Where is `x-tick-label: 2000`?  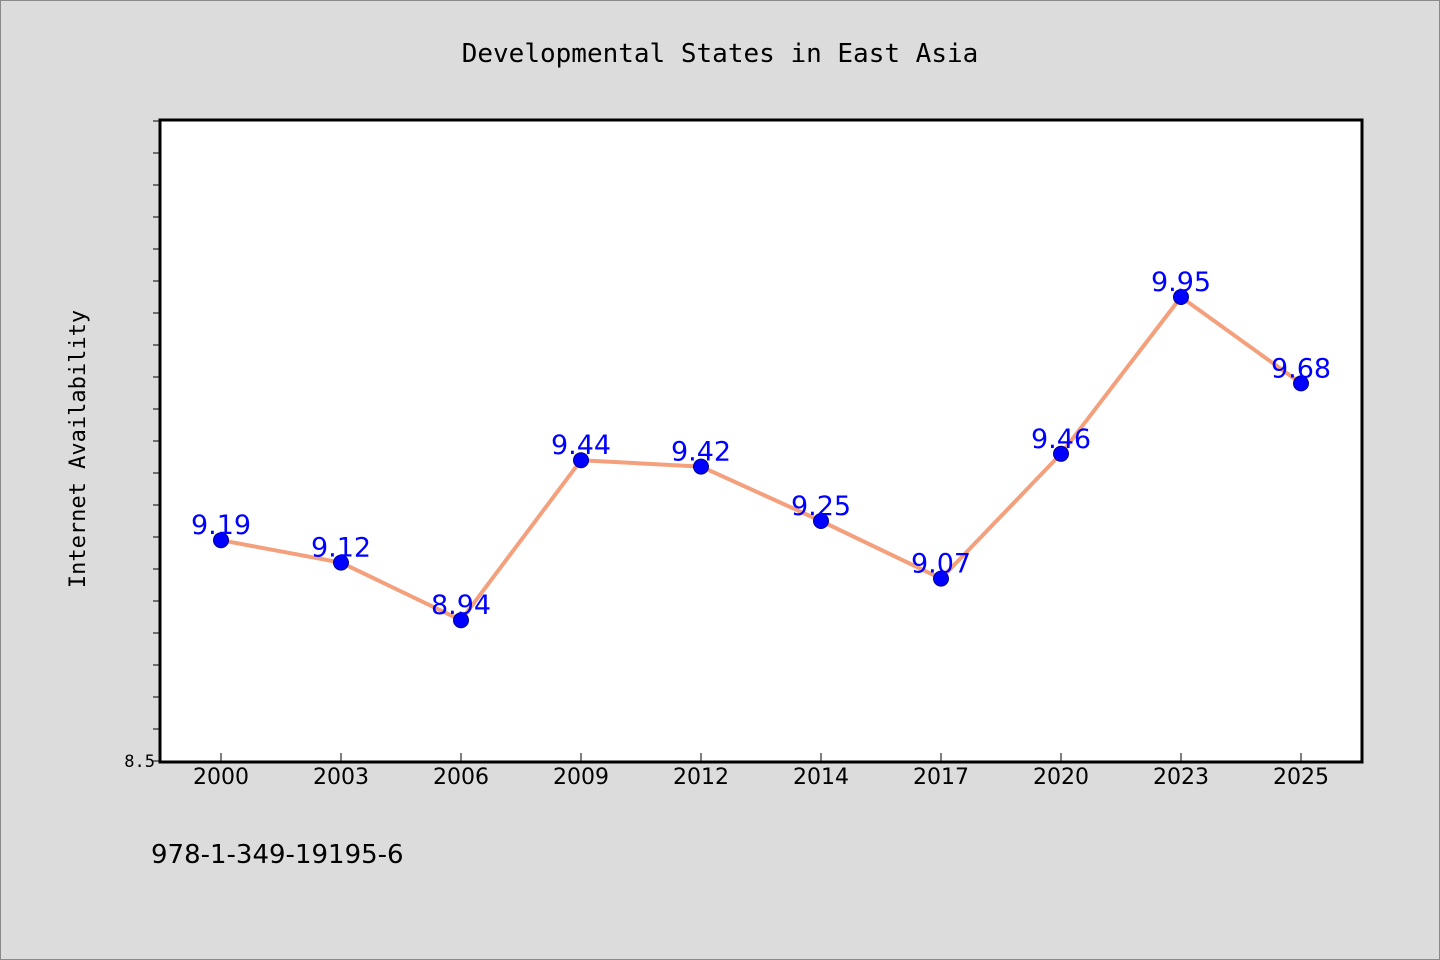 x-tick-label: 2000 is located at coordinates (221, 777).